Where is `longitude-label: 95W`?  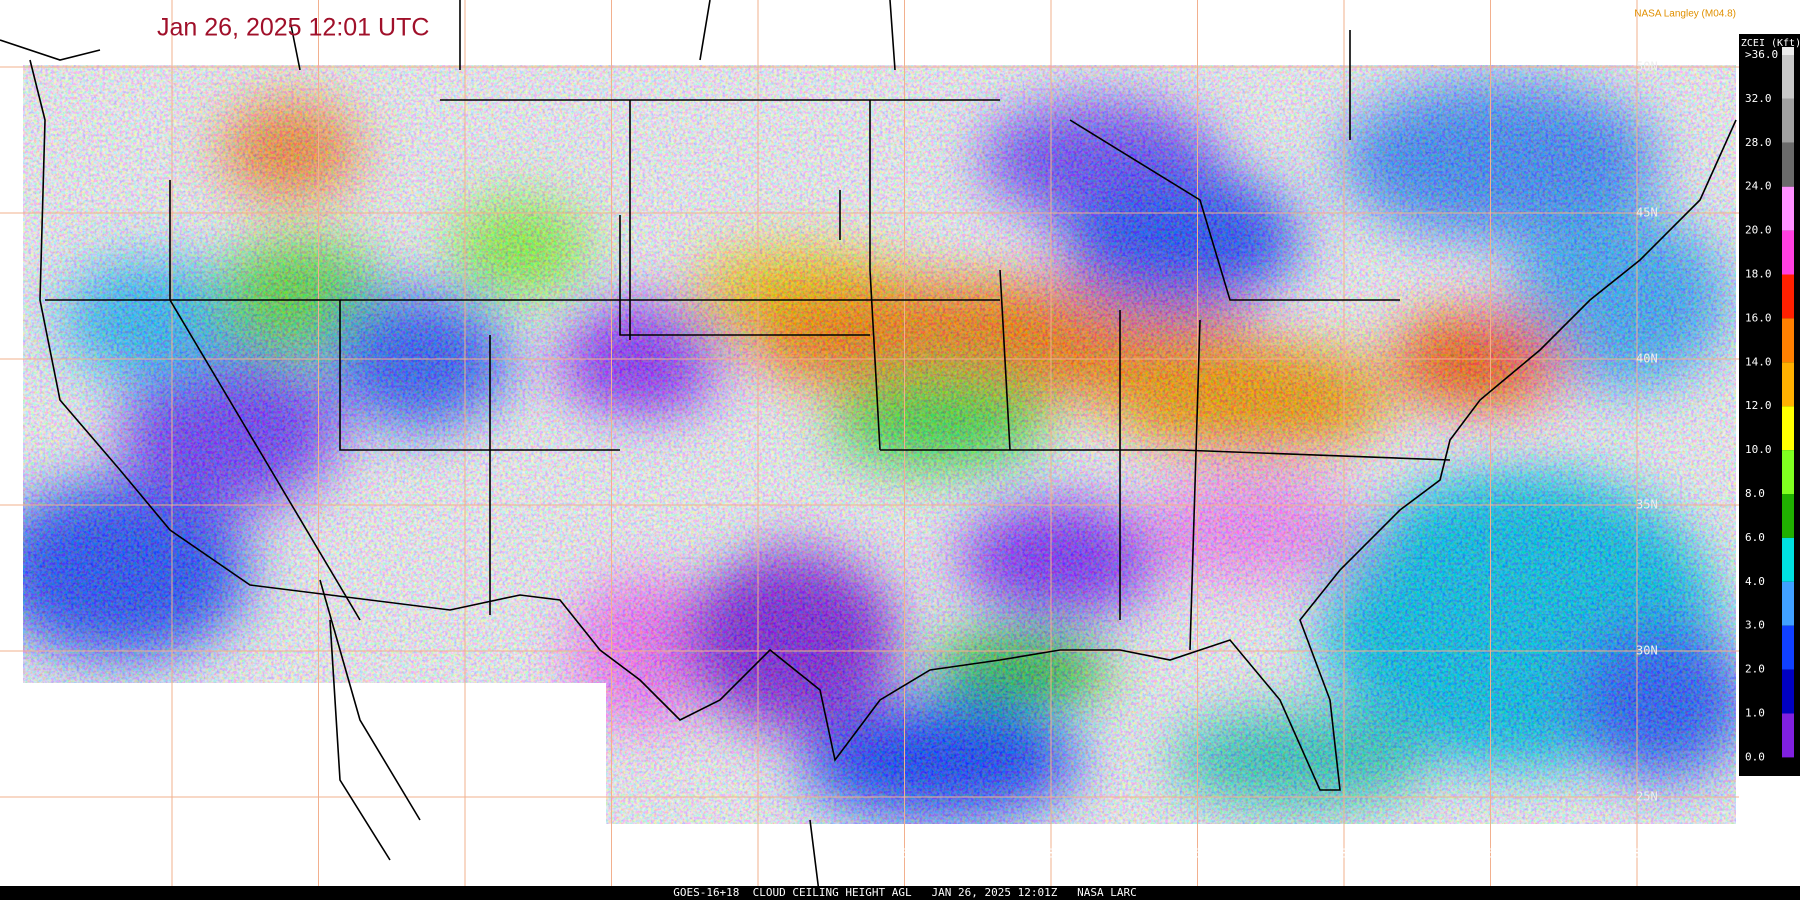 longitude-label: 95W is located at coordinates (905, 854).